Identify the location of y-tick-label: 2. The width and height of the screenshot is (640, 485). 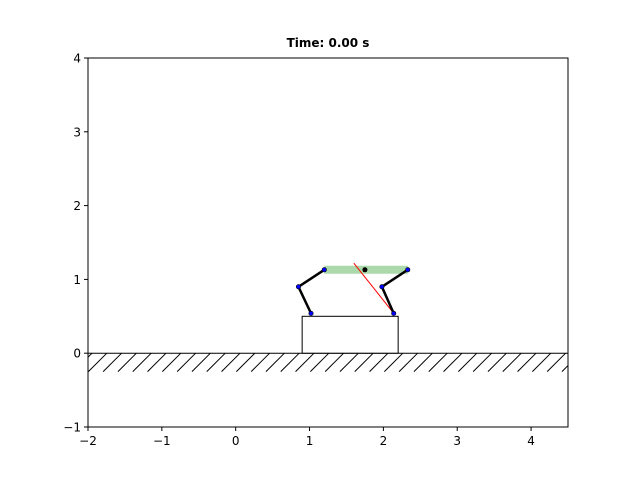
(77, 206).